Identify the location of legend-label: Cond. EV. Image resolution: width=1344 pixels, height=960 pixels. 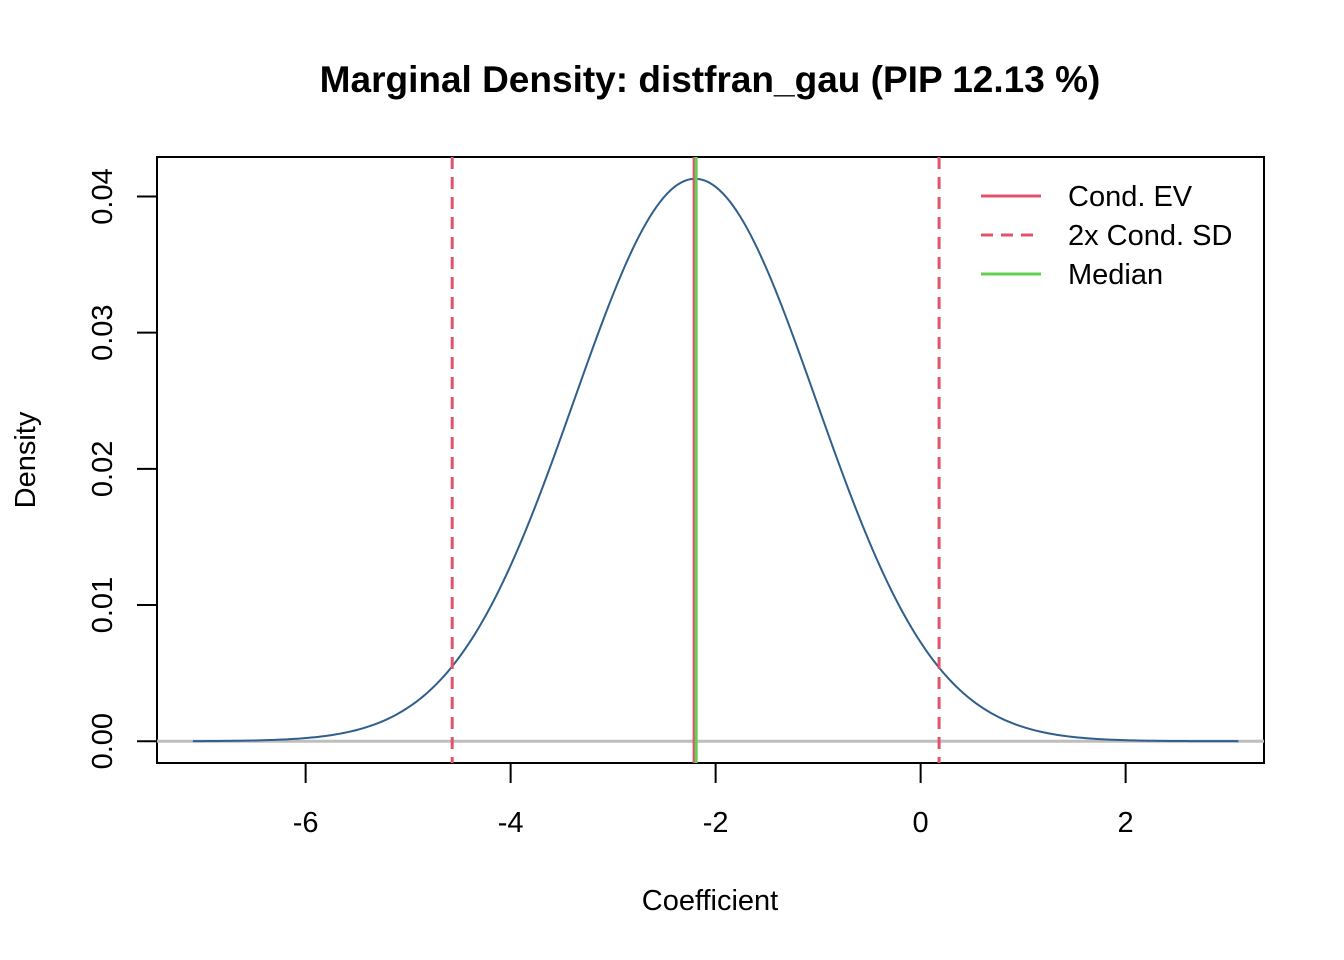
(1130, 197).